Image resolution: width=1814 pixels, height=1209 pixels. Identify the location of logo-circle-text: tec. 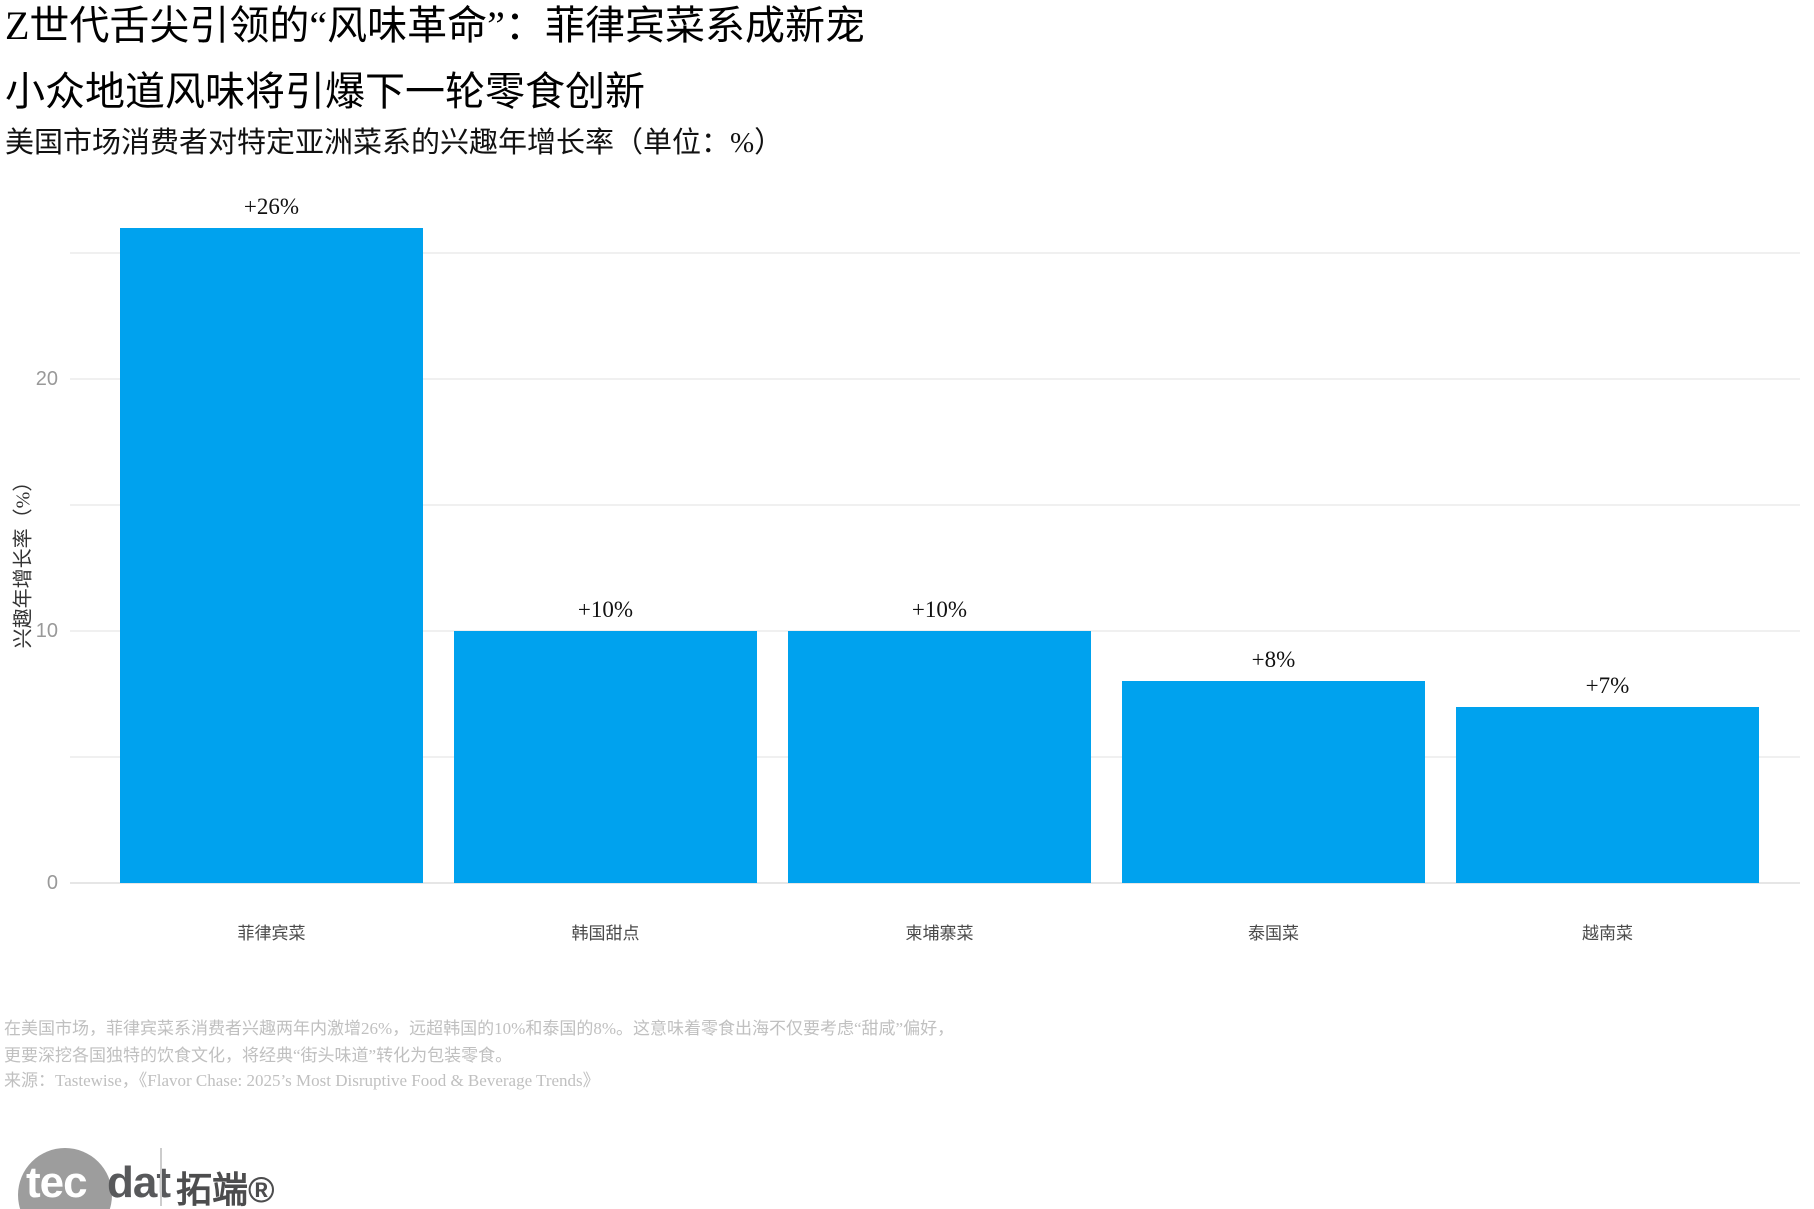
(57, 1182).